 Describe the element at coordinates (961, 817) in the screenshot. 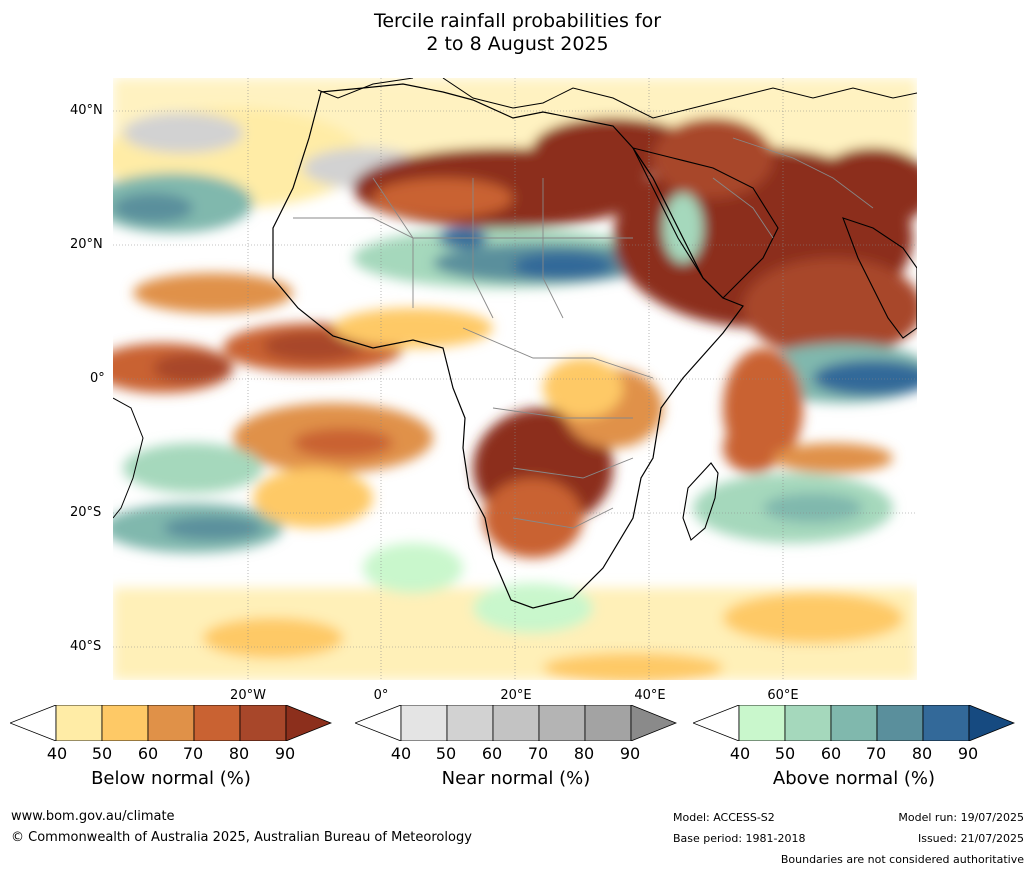

I see `footer-model-run: Model run: 19/07/2025` at that location.